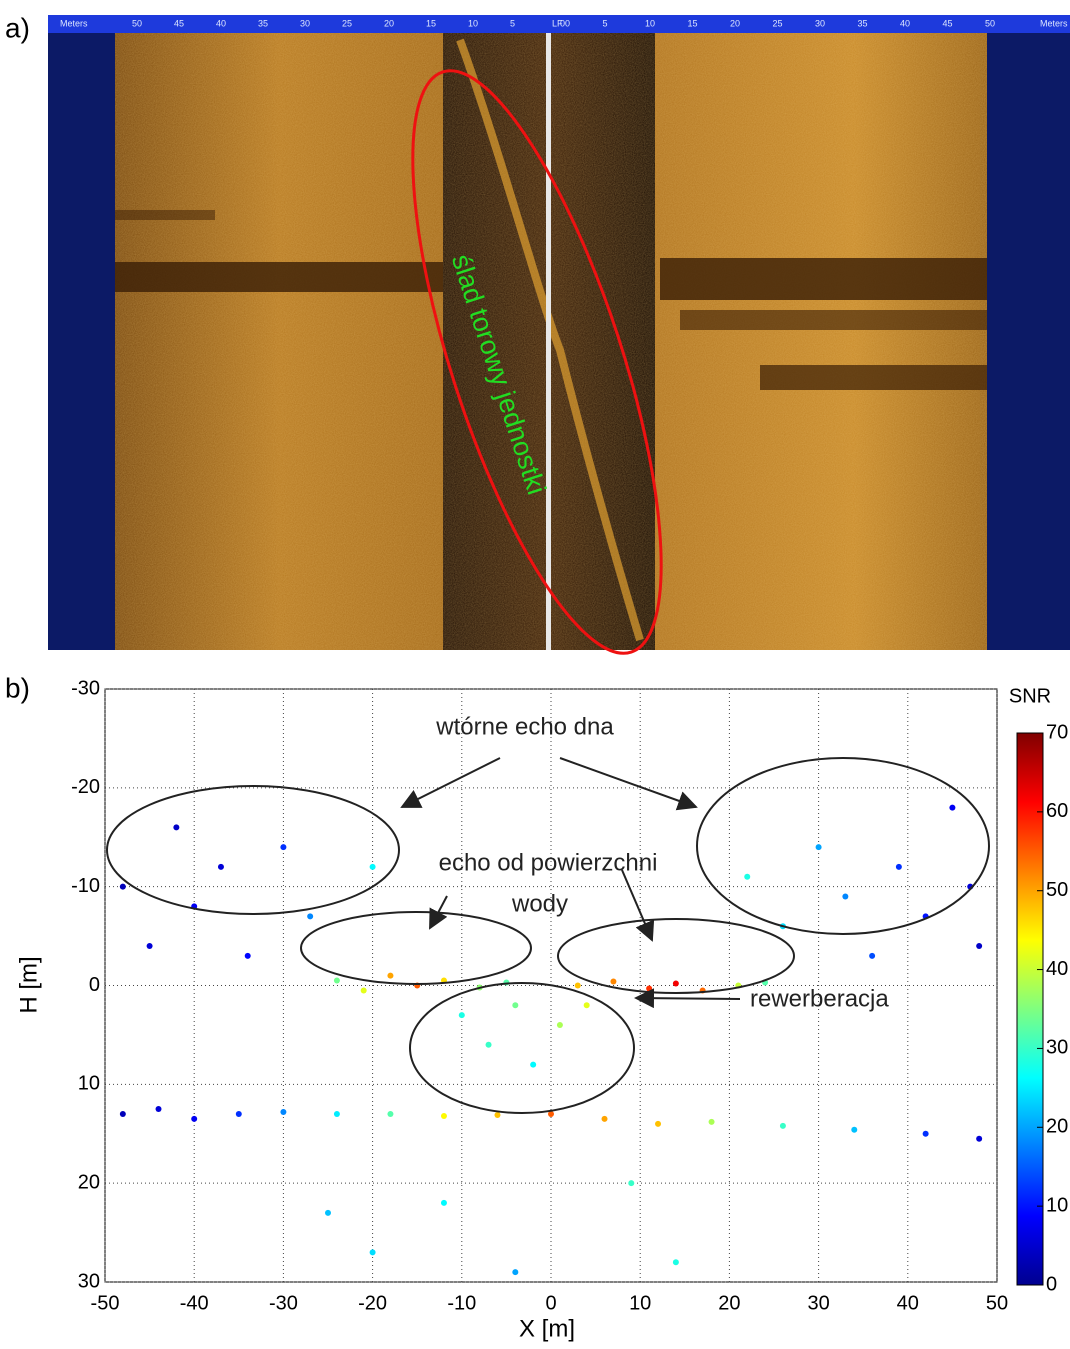 The width and height of the screenshot is (1070, 1349). What do you see at coordinates (105, 1303) in the screenshot?
I see `x-tick-label: -50` at bounding box center [105, 1303].